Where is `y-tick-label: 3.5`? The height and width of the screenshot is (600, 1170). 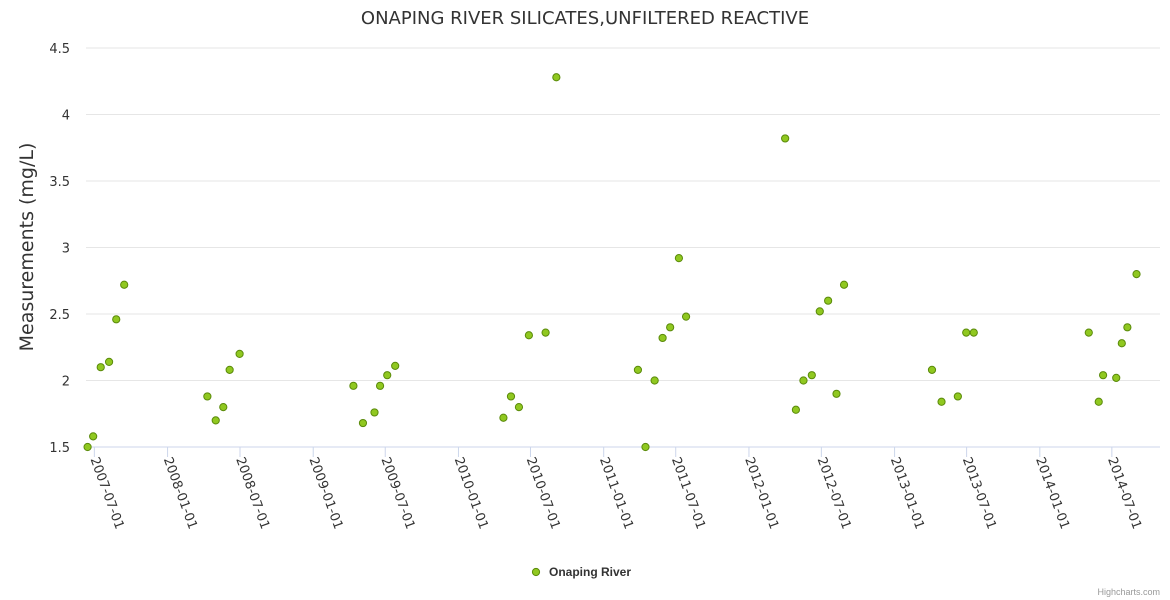 y-tick-label: 3.5 is located at coordinates (59, 182).